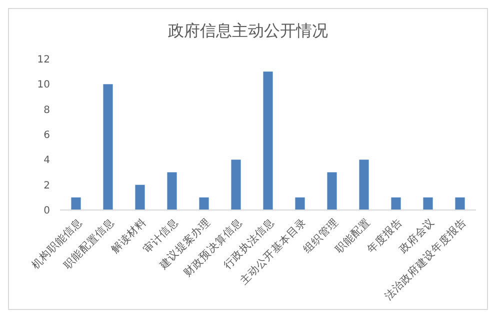  Describe the element at coordinates (47, 160) in the screenshot. I see `y-tick-label: 4` at that location.